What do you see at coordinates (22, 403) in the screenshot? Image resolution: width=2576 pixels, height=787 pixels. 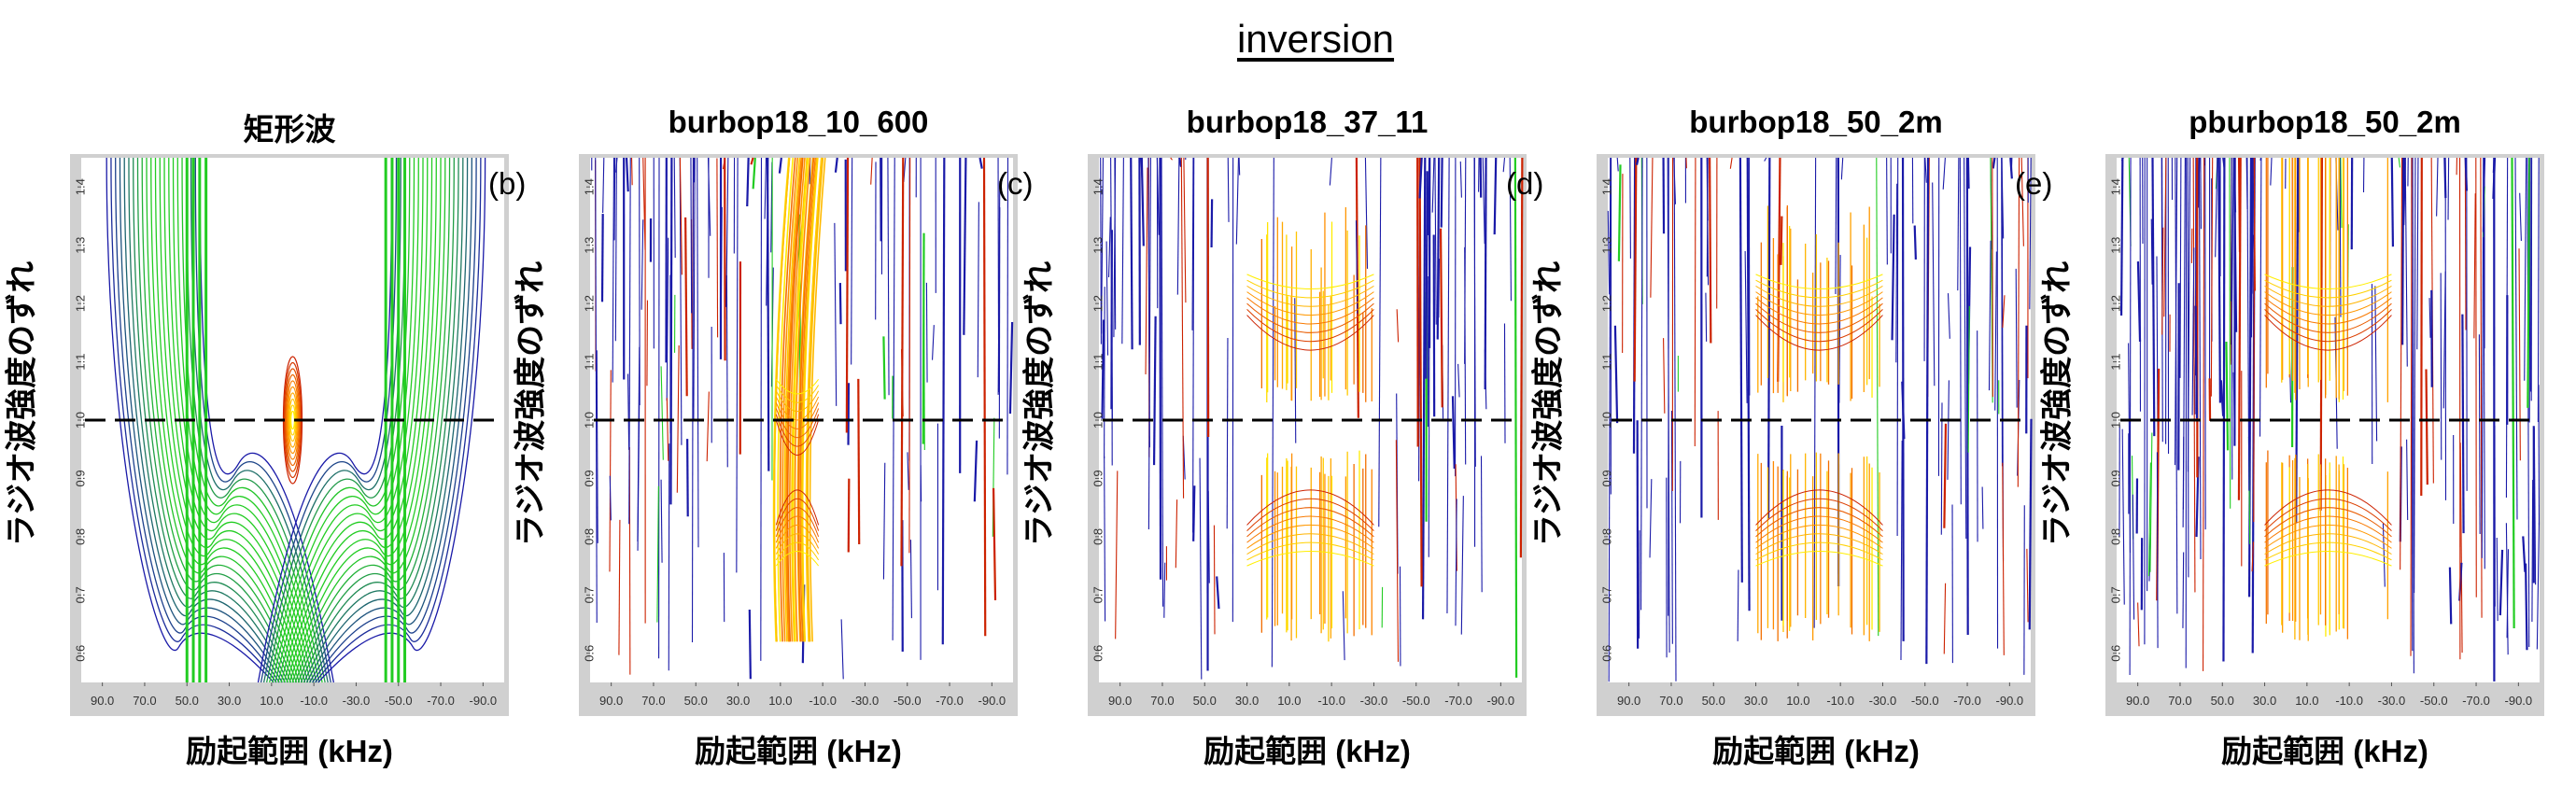 I see `y-axis-label: ラジオ波強度のずれ` at bounding box center [22, 403].